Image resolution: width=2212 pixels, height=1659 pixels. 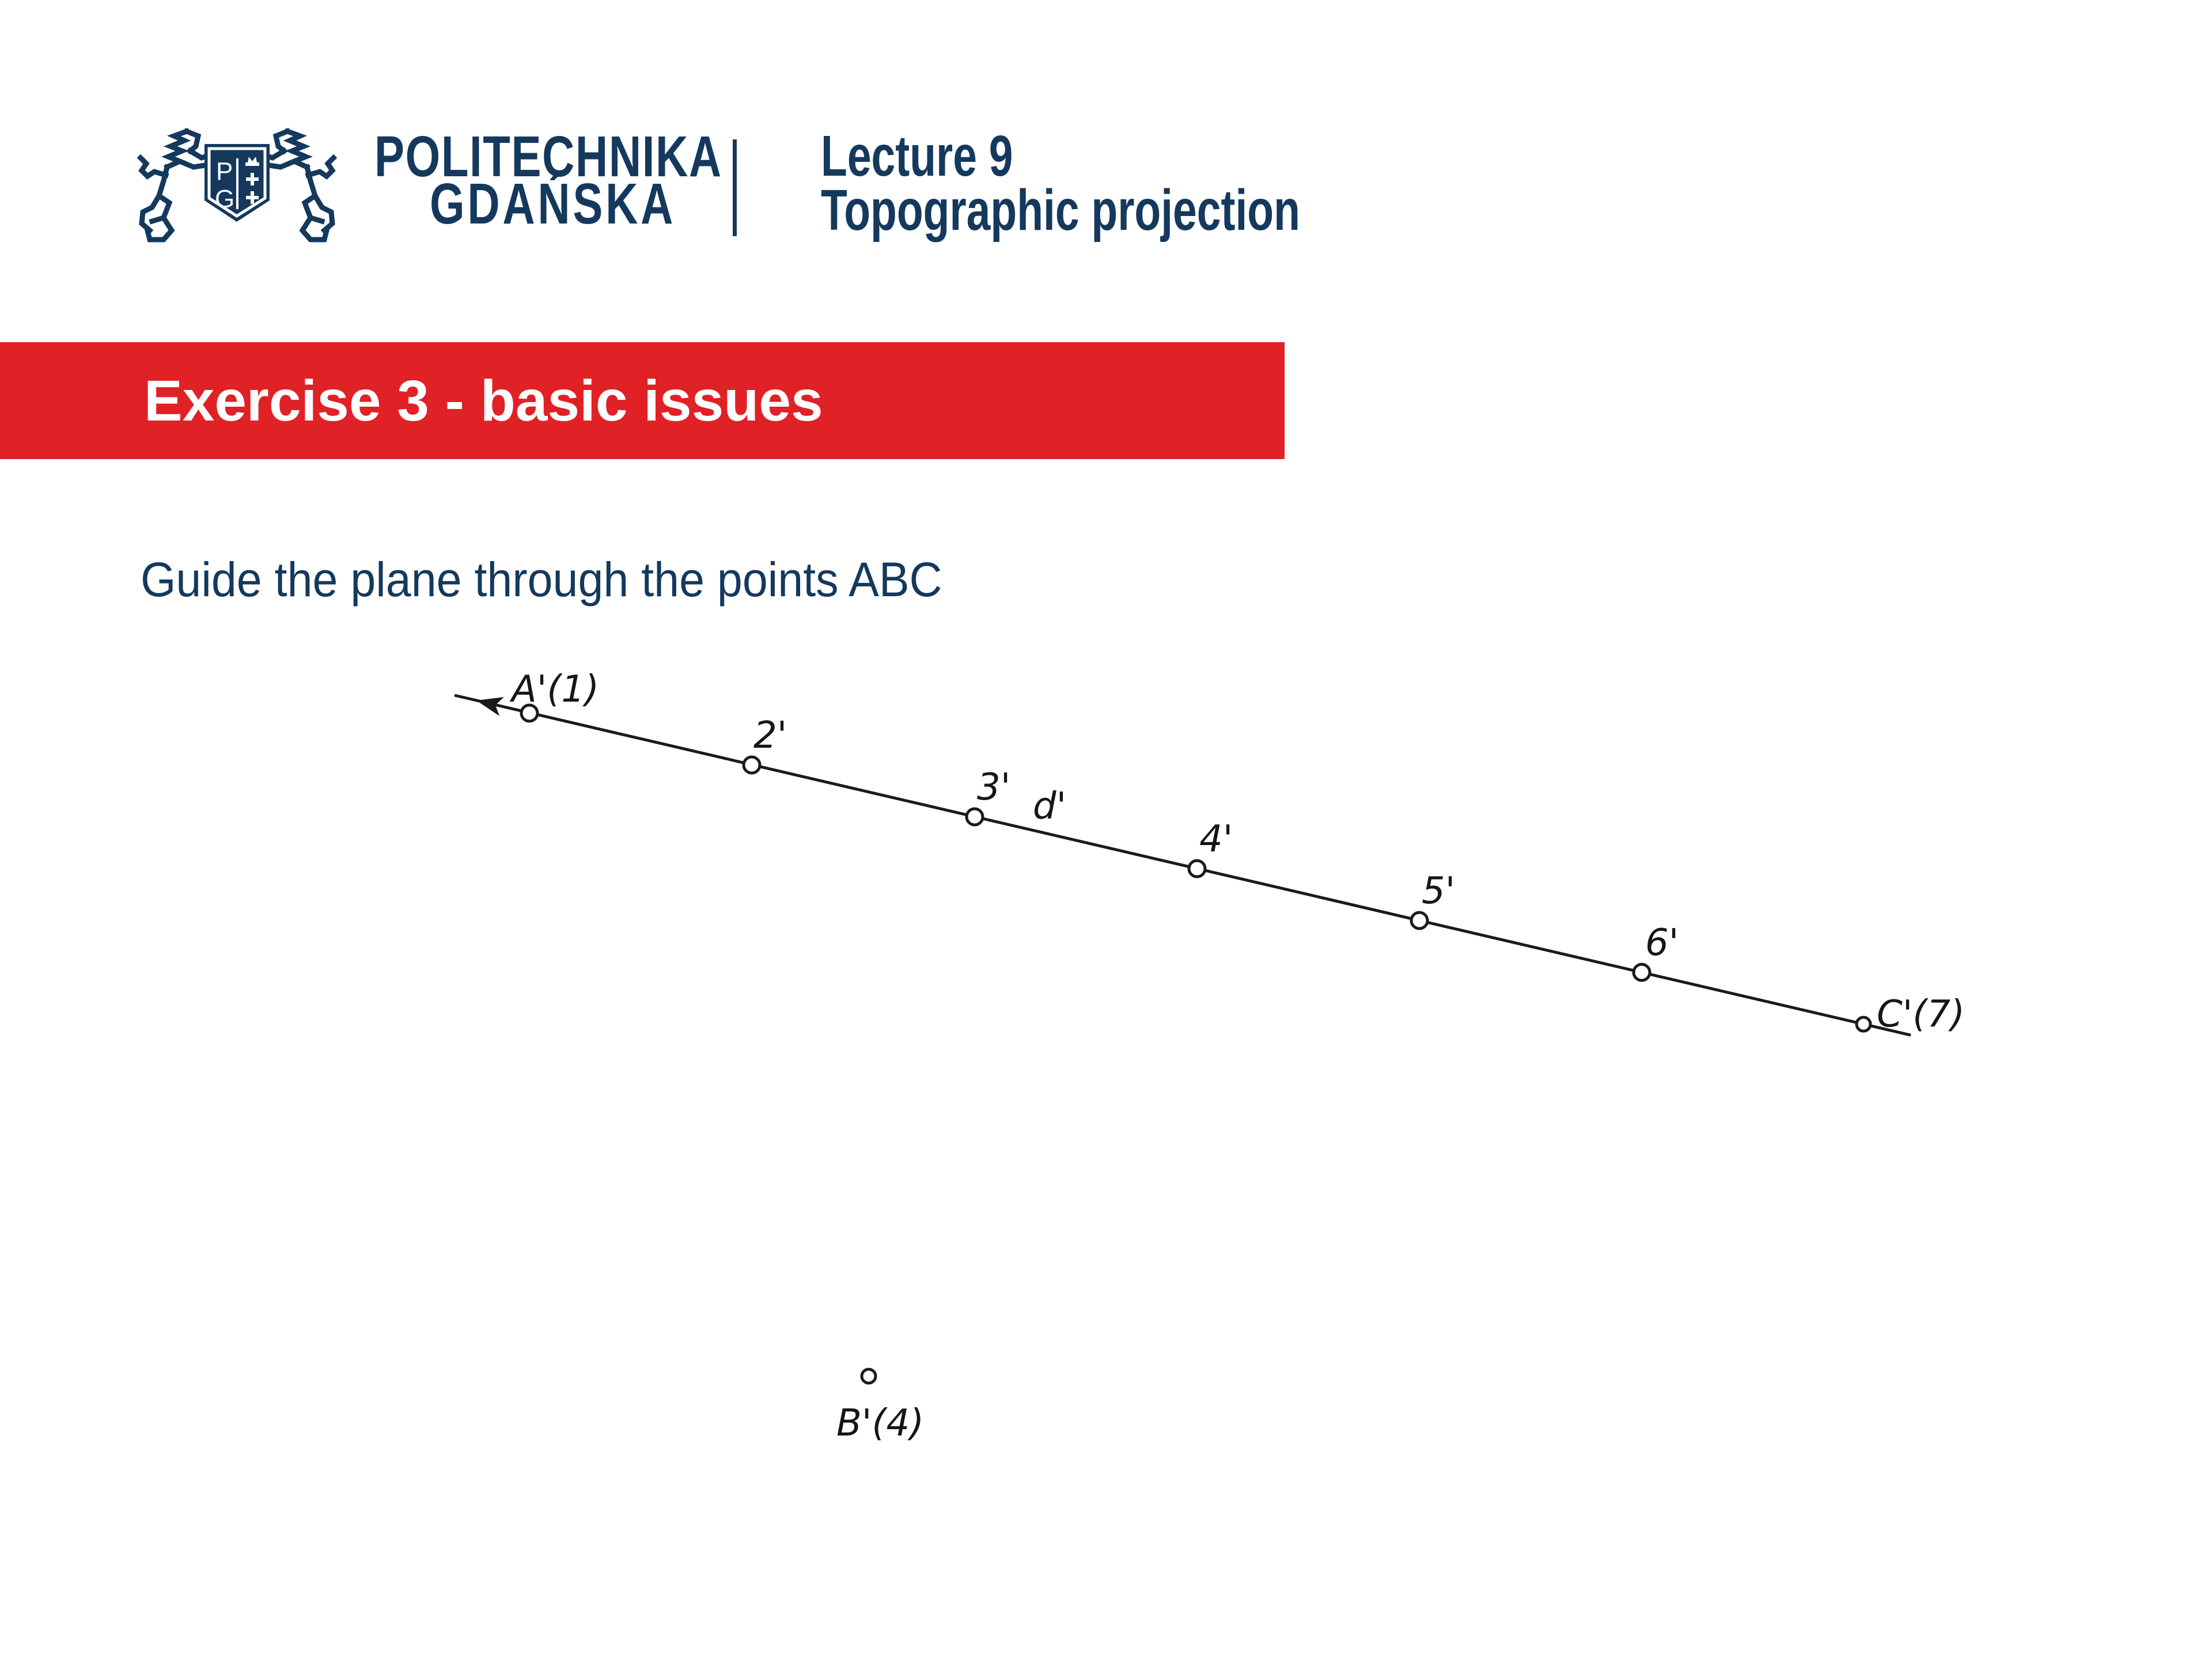 What do you see at coordinates (993, 787) in the screenshot?
I see `point-label-2: 3'` at bounding box center [993, 787].